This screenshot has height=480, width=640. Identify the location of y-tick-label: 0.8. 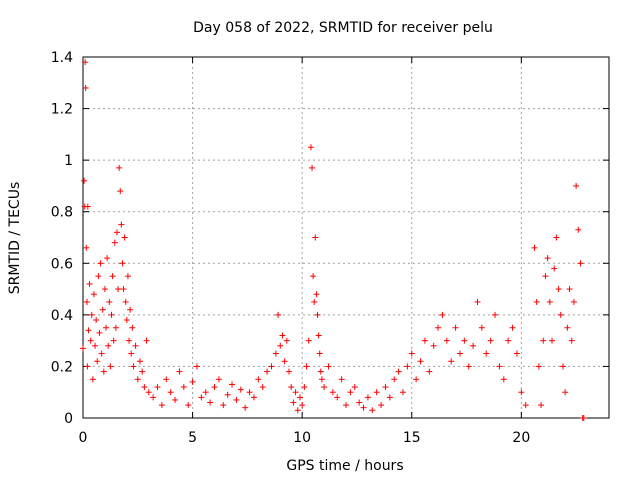
(62, 213).